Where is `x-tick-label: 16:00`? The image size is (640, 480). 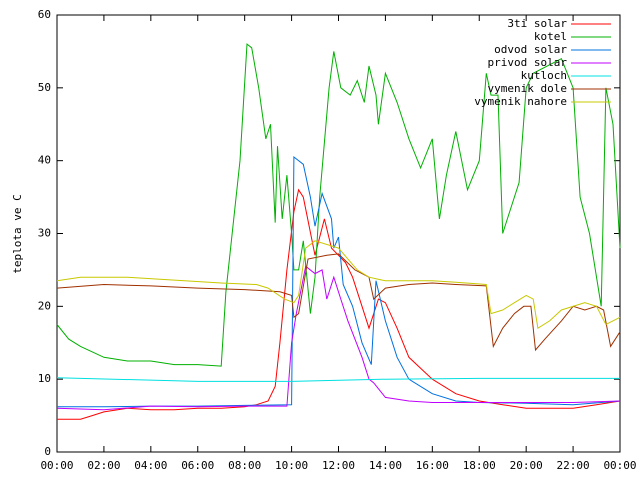
x-tick-label: 16:00 is located at coordinates (432, 465).